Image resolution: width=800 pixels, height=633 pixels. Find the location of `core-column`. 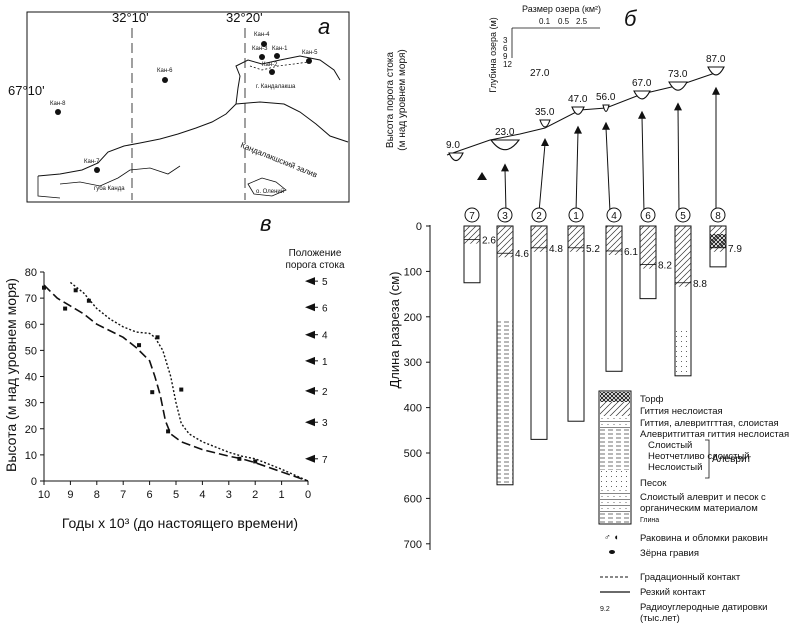

core-column is located at coordinates (576, 323).